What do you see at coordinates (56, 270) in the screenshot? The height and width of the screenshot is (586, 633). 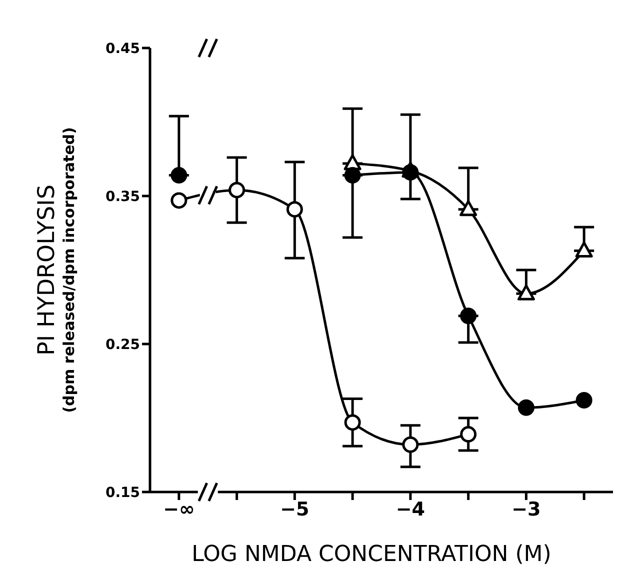 I see `y-axis-title: PI HYDROLYSIS (dpm released/dpm incorporated)` at bounding box center [56, 270].